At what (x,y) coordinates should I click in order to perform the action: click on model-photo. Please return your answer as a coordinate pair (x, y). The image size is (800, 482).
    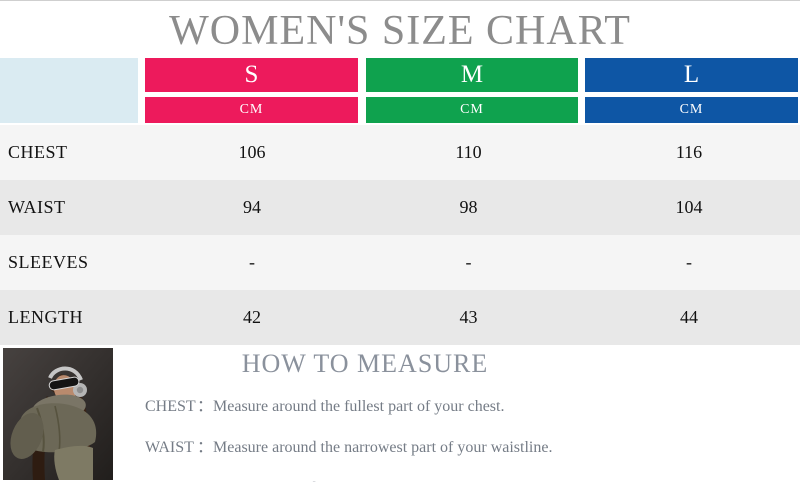
    Looking at the image, I should click on (58, 414).